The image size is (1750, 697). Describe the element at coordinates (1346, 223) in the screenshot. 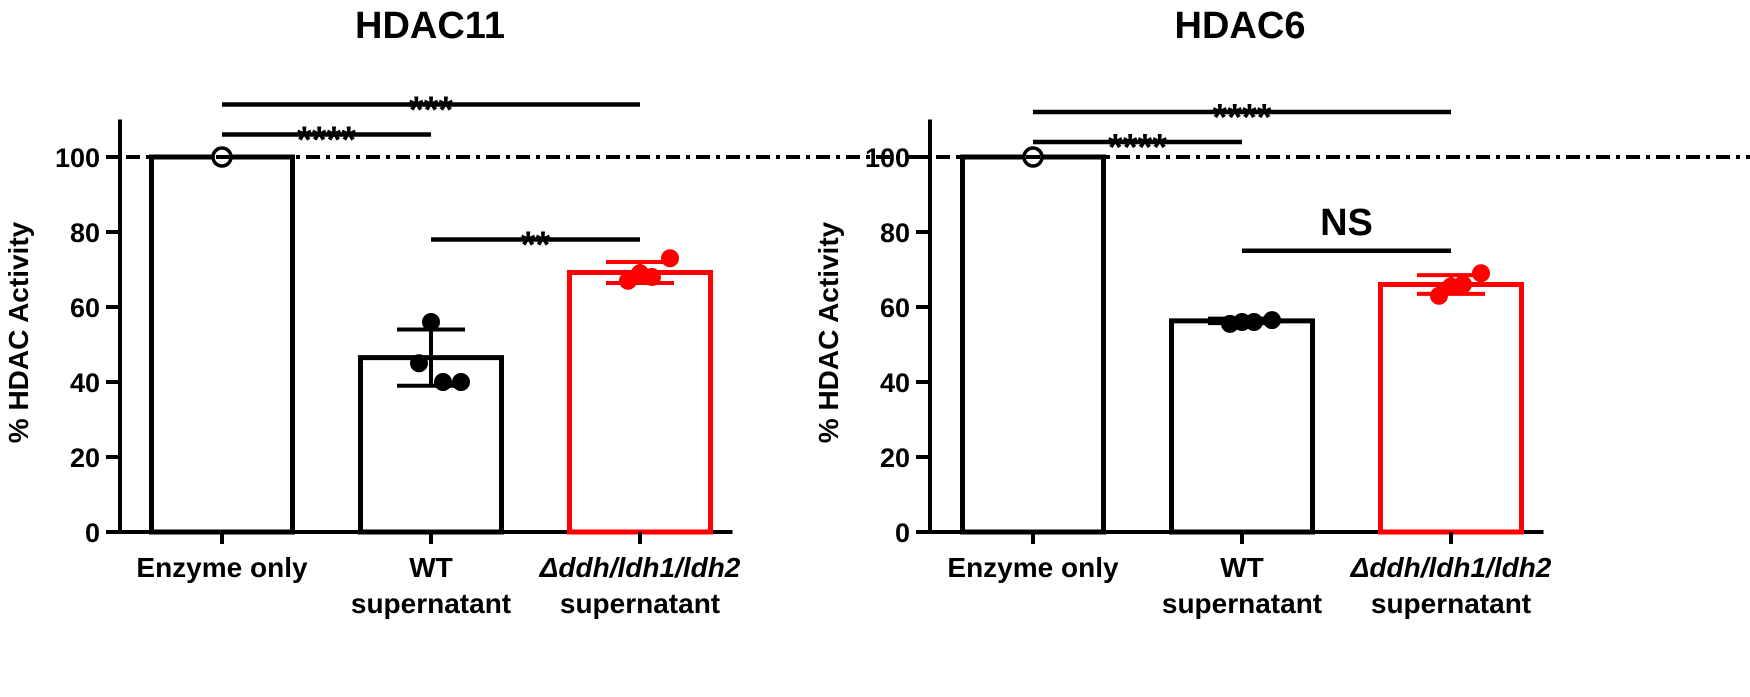

I see `significance-label: NS` at that location.